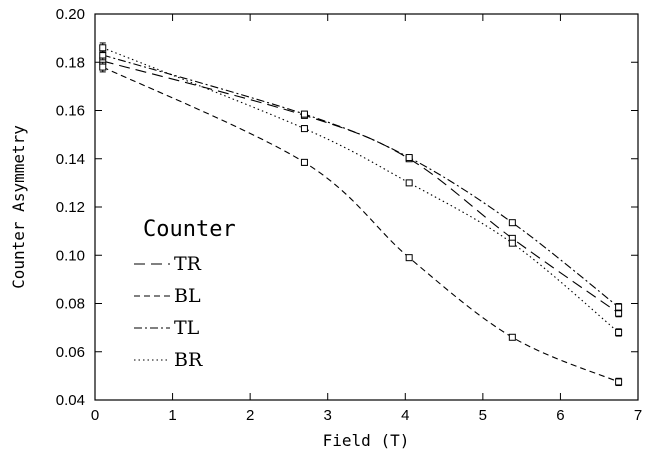  I want to click on y-axis-title: Counter Asymmetry, so click(18, 207).